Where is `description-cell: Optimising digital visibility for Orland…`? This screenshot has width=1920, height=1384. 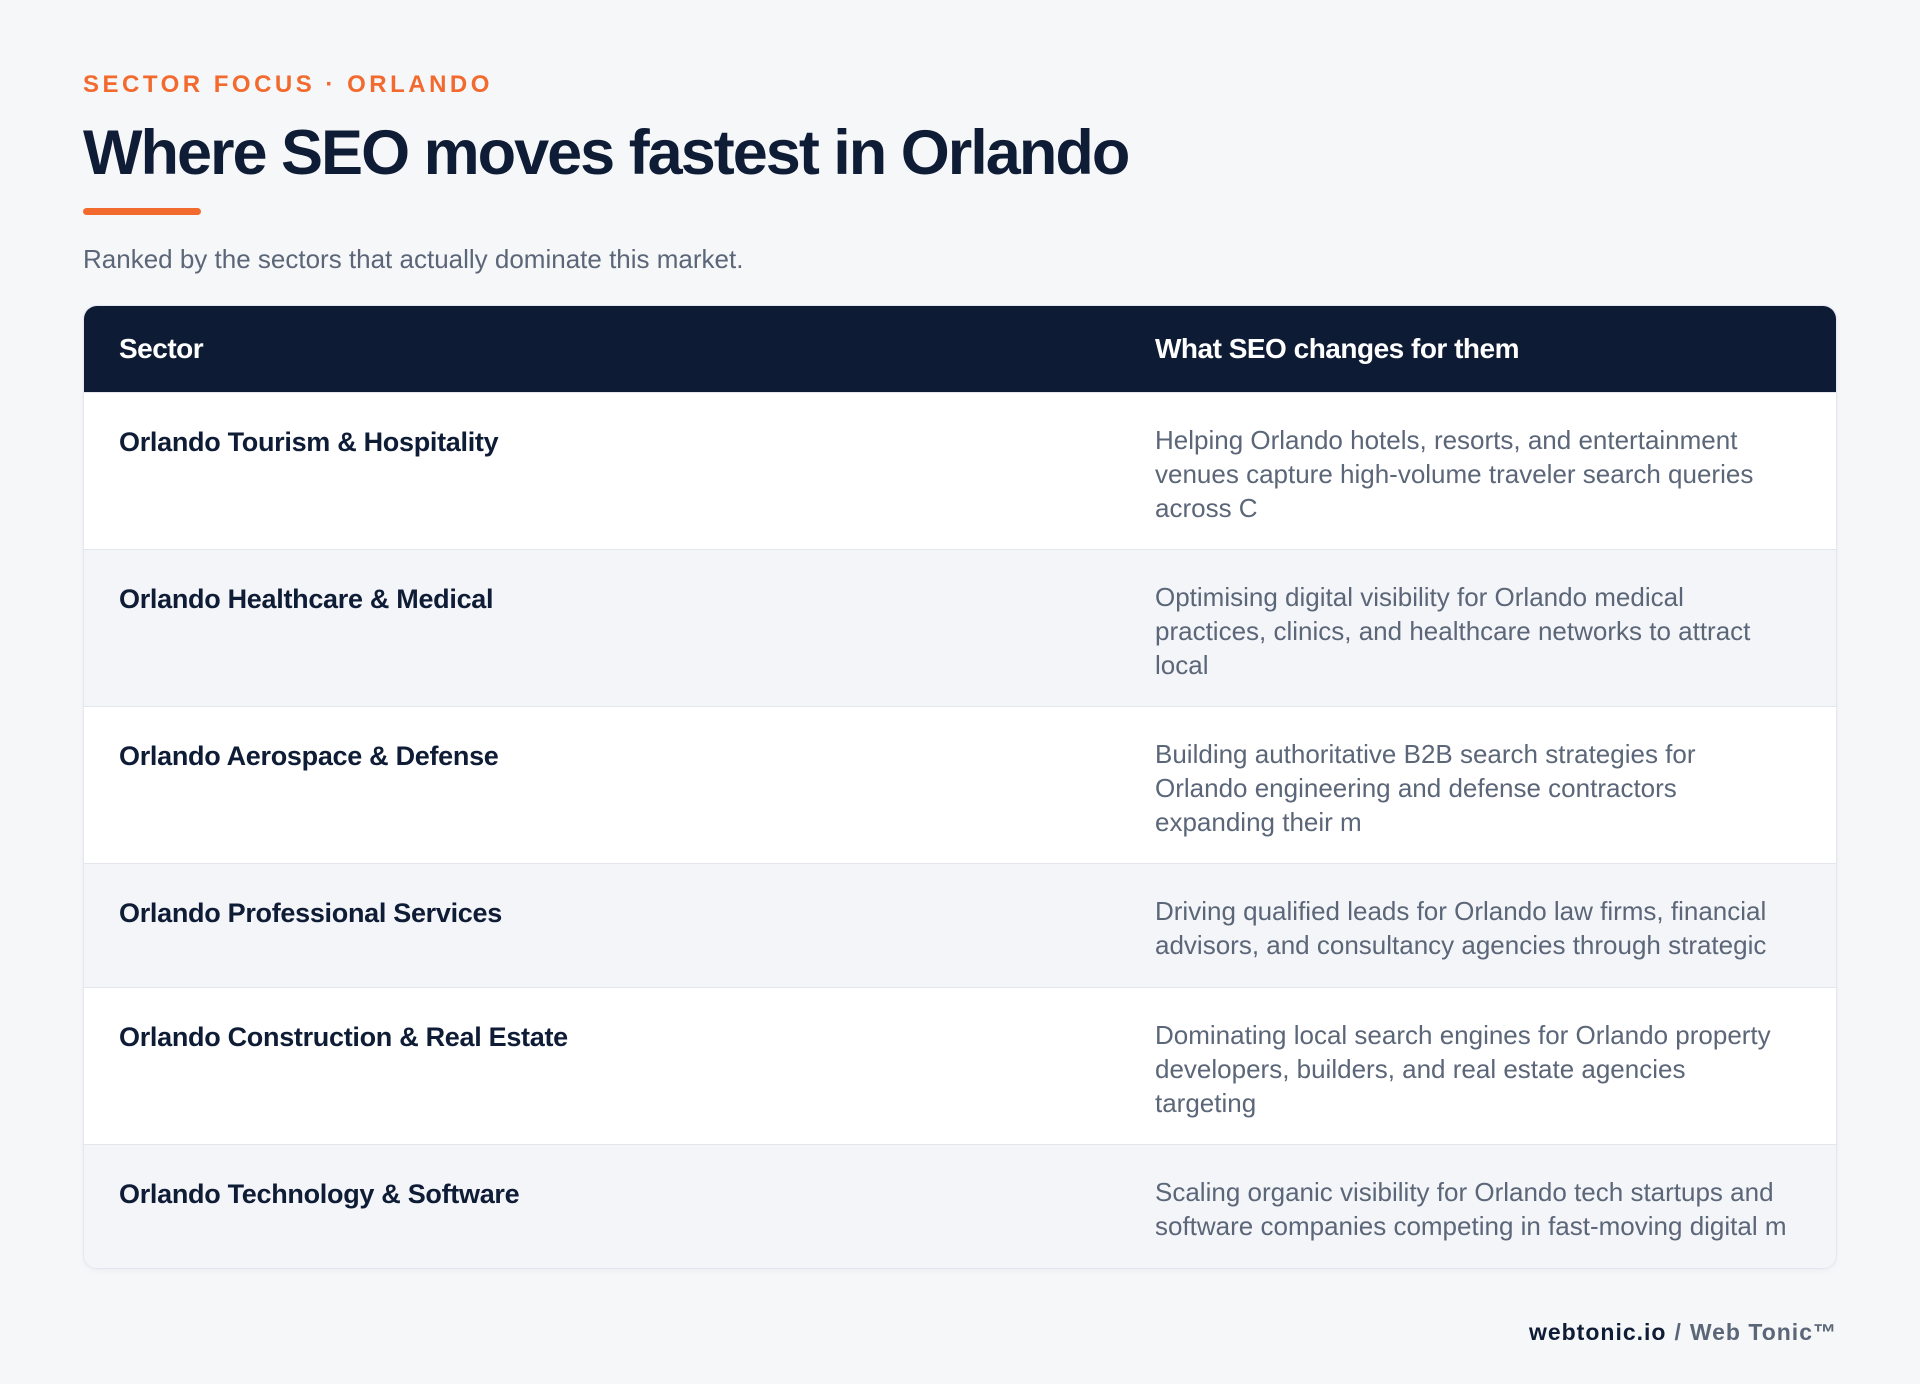
description-cell: Optimising digital visibility for Orland… is located at coordinates (1478, 627).